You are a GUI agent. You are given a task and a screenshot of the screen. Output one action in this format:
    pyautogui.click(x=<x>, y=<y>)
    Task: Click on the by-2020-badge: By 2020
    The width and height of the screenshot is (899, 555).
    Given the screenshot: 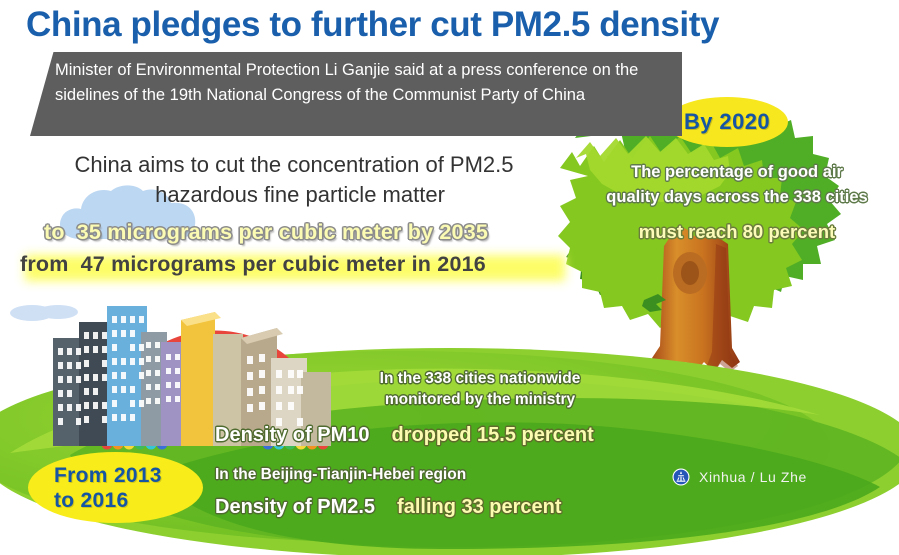 What is the action you would take?
    pyautogui.click(x=727, y=122)
    